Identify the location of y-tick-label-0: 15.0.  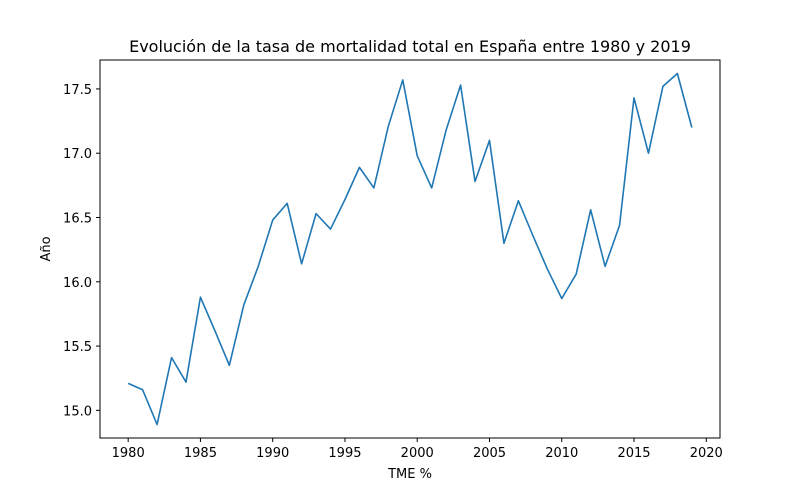
(77, 411).